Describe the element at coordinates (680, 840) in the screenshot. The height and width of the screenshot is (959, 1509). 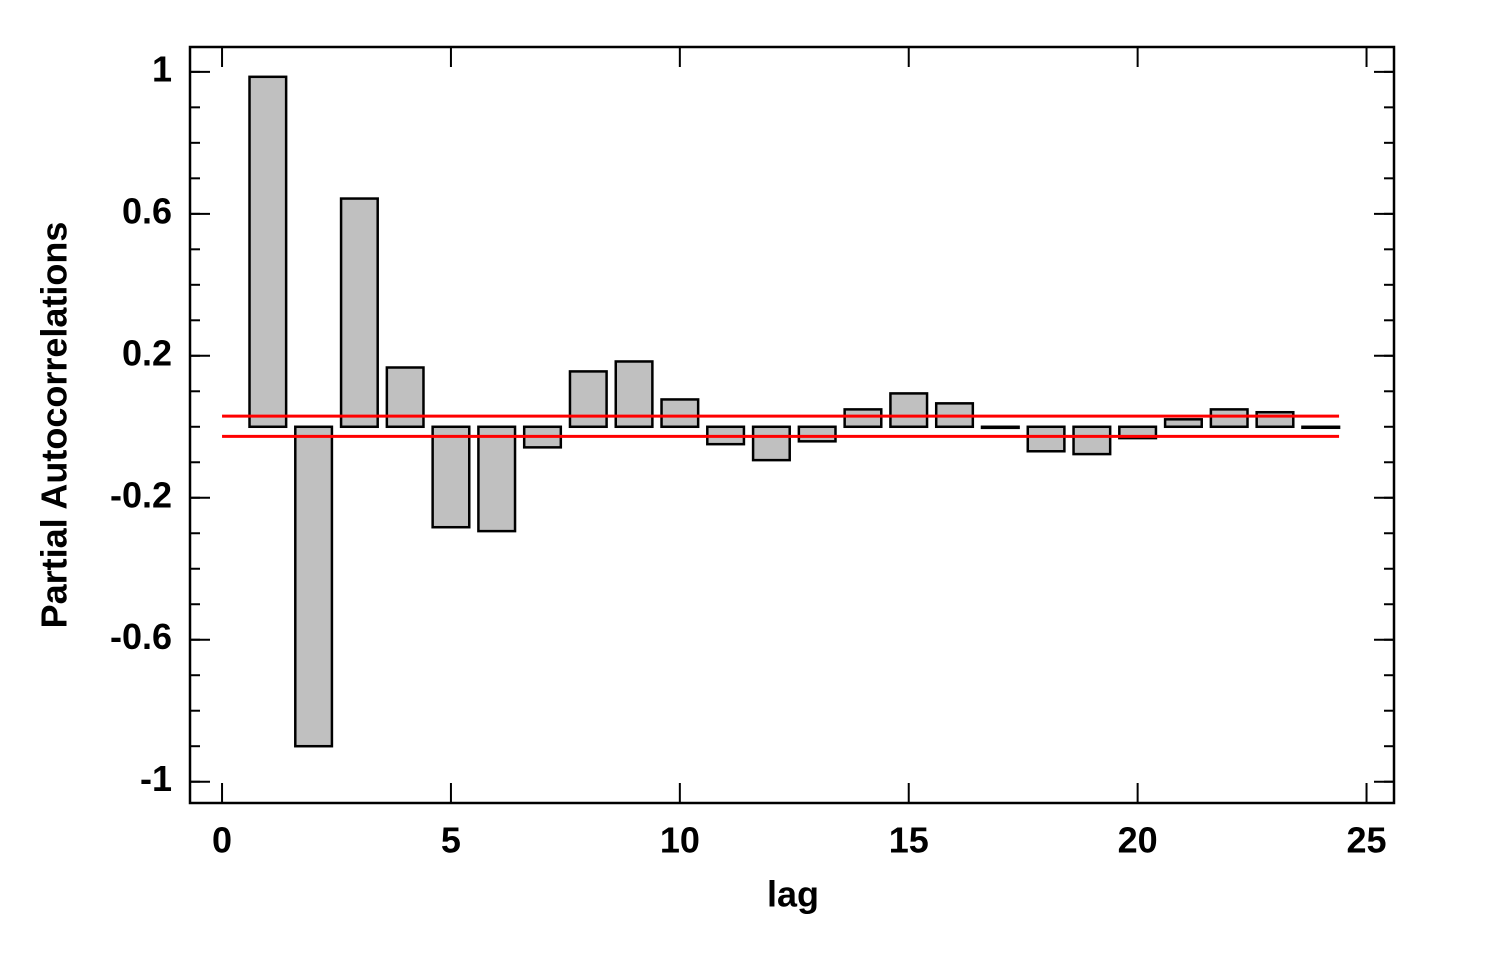
I see `x-tick-label: 10` at that location.